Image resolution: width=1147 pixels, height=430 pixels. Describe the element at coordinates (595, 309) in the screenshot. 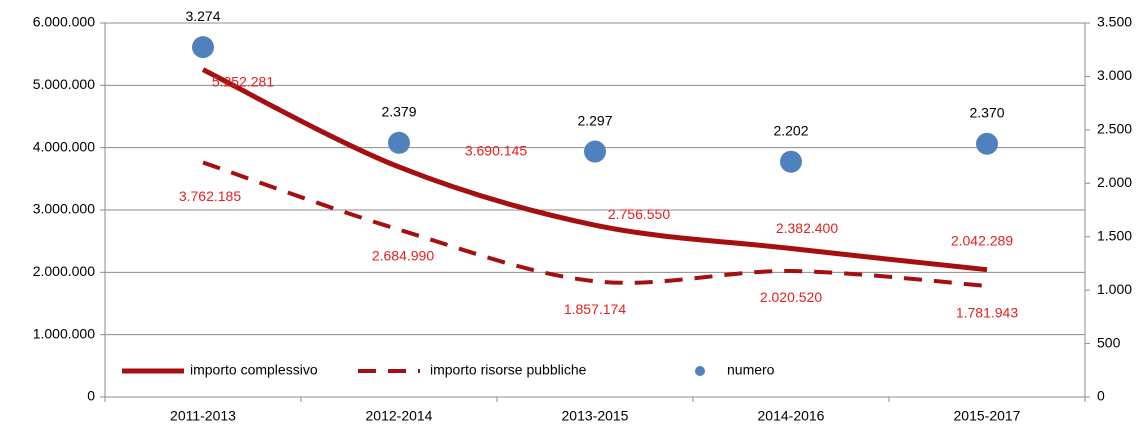

I see `data-label: 1.857.174` at that location.